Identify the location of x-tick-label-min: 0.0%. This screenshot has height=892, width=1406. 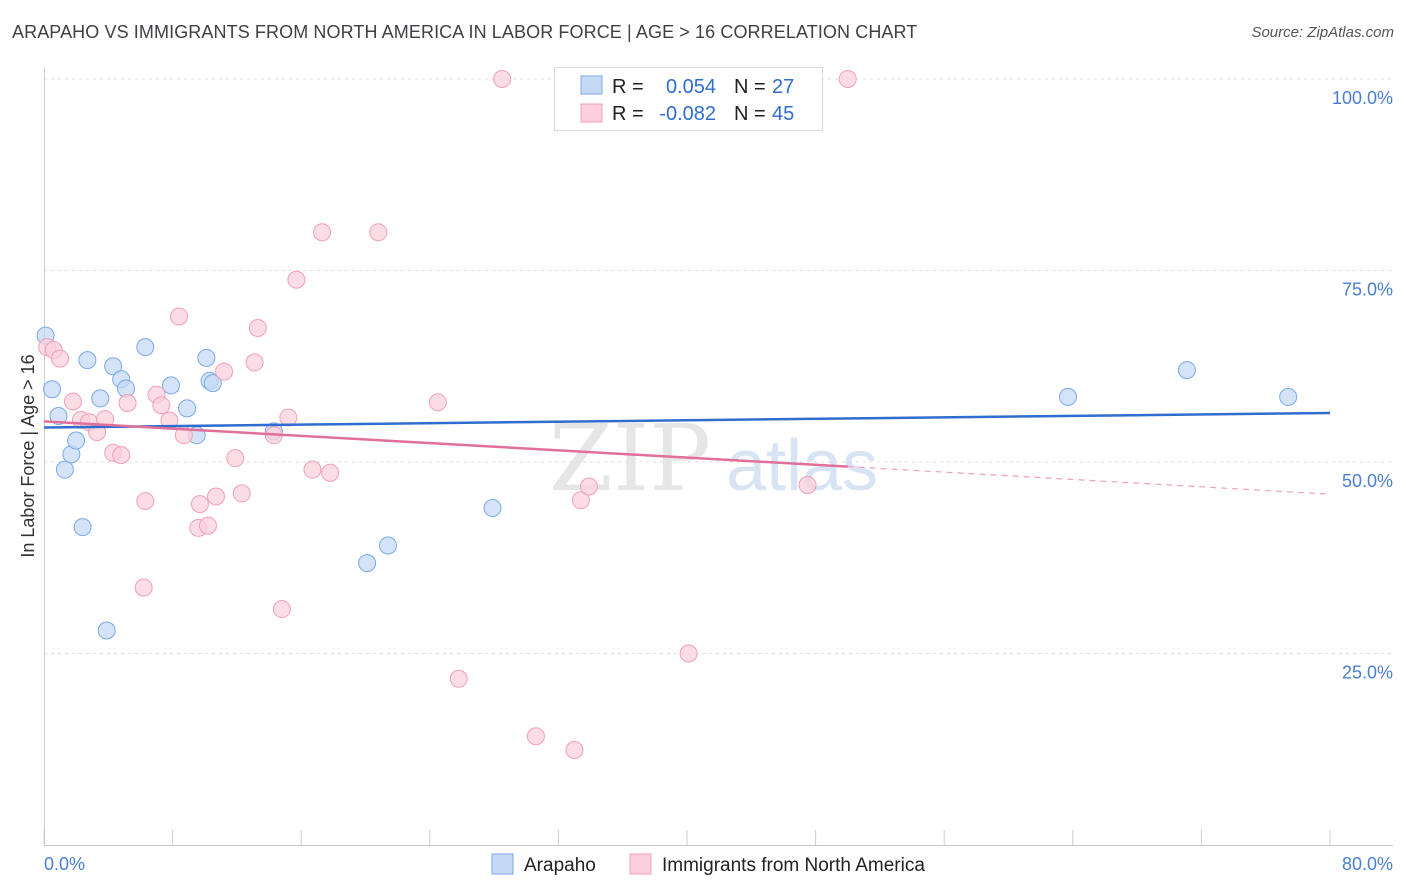
(64, 864).